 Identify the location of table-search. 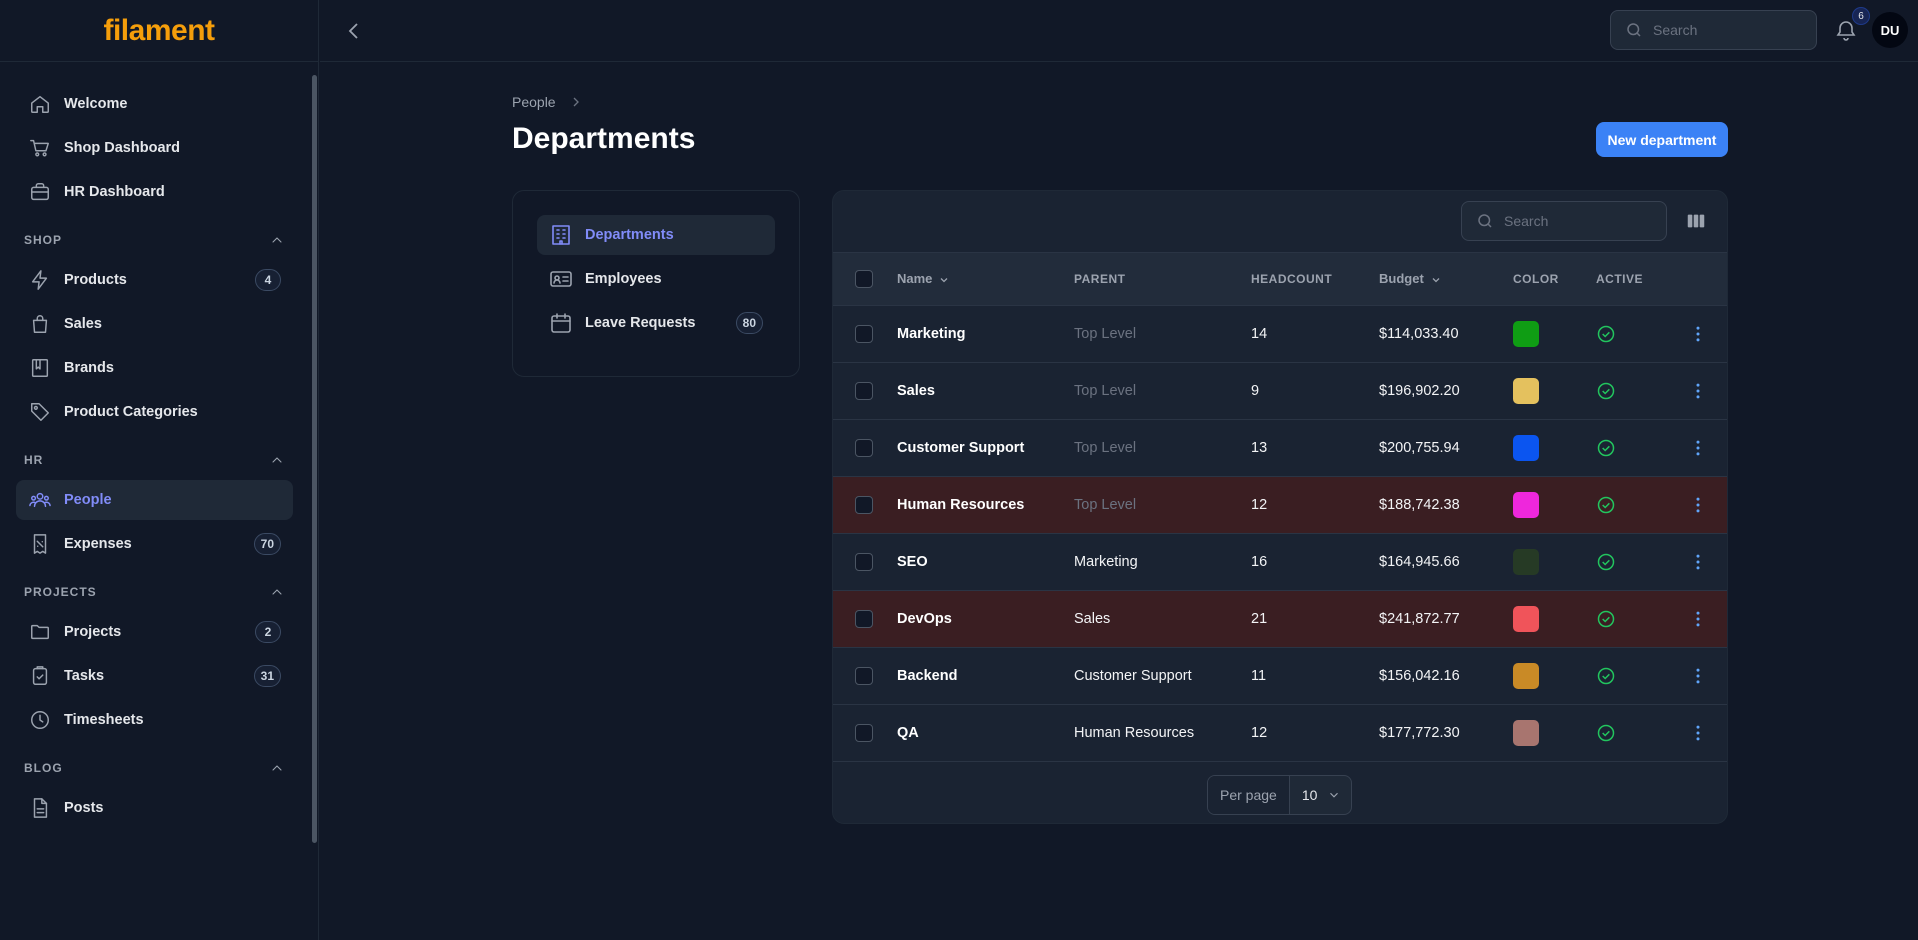
(1564, 221).